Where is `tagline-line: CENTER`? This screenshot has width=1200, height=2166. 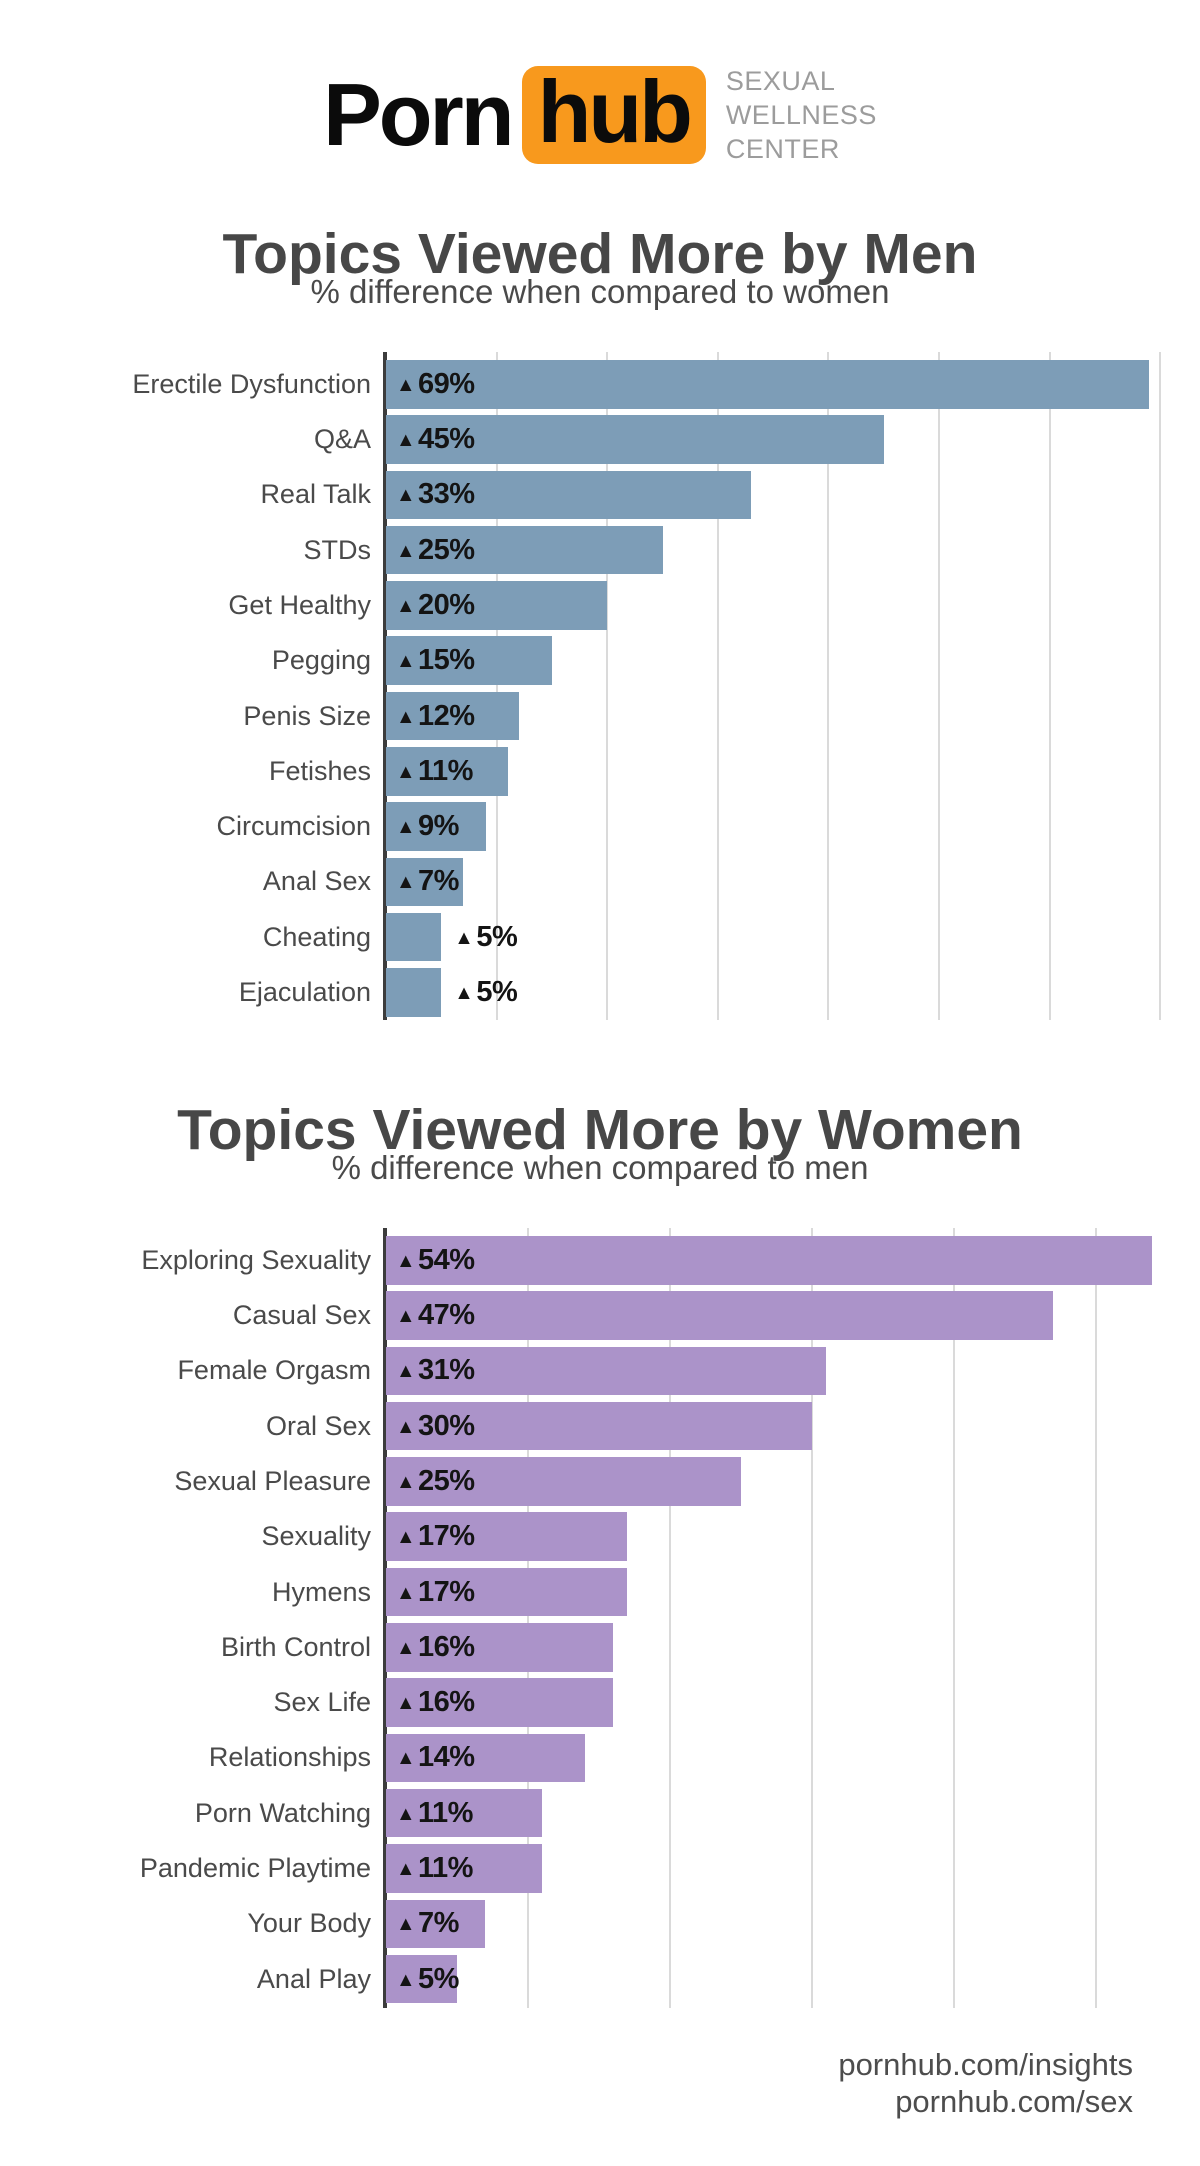
tagline-line: CENTER is located at coordinates (782, 149).